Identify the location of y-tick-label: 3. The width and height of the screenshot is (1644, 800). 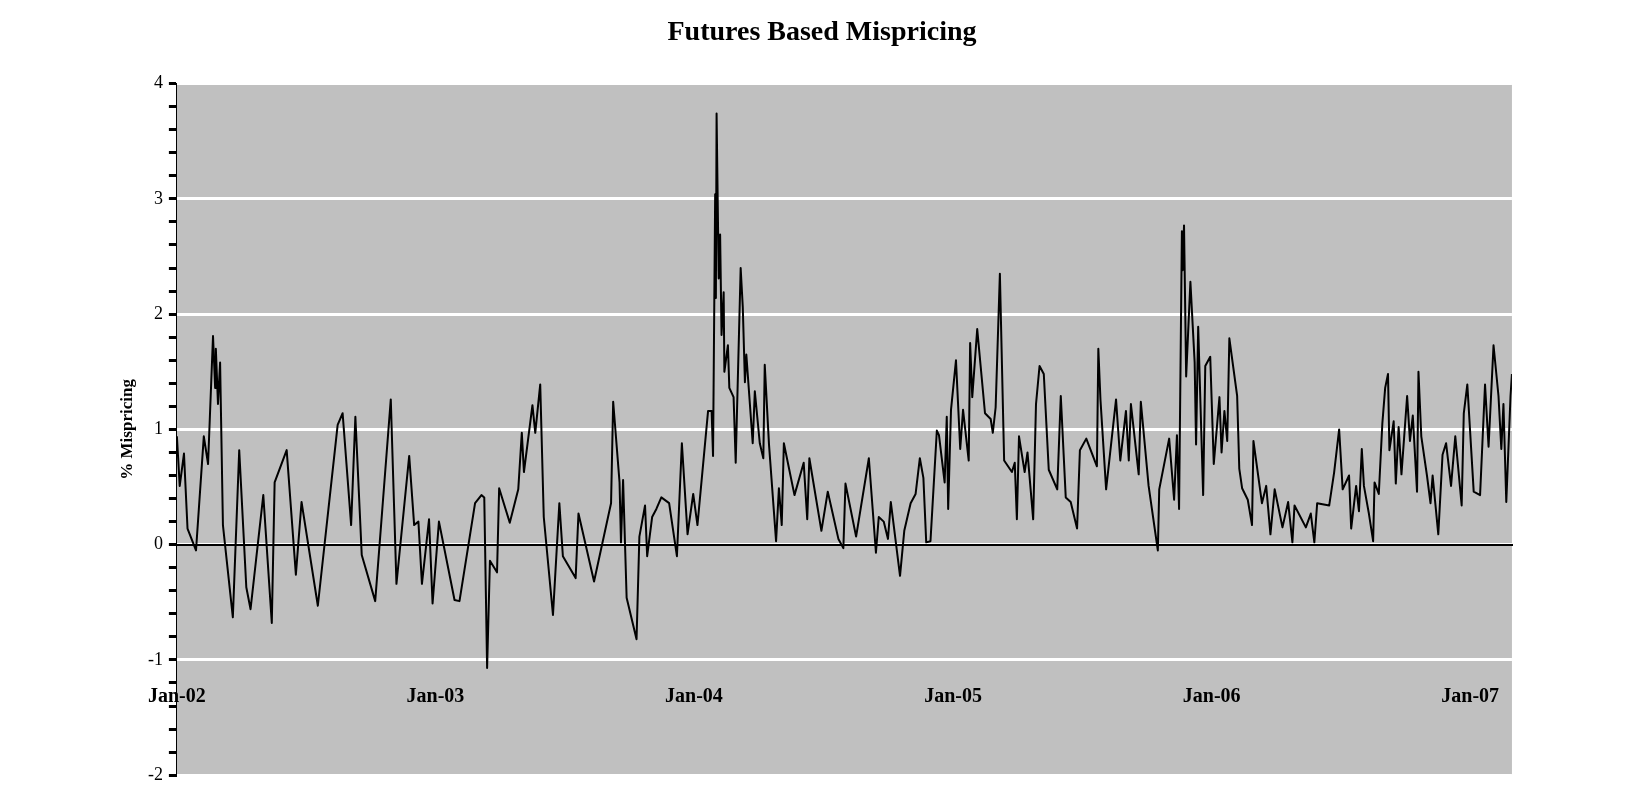
(158, 197).